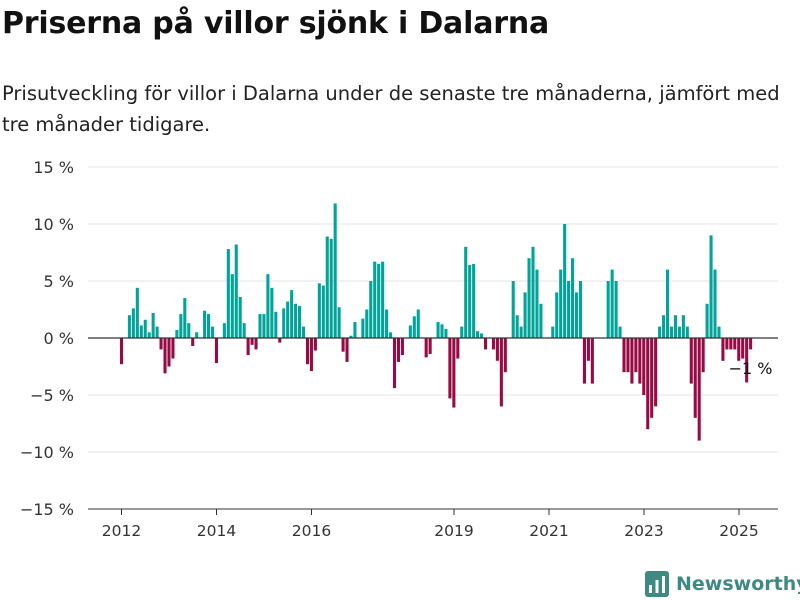 The width and height of the screenshot is (800, 600). Describe the element at coordinates (53, 224) in the screenshot. I see `y-tick-label: 10 %` at that location.